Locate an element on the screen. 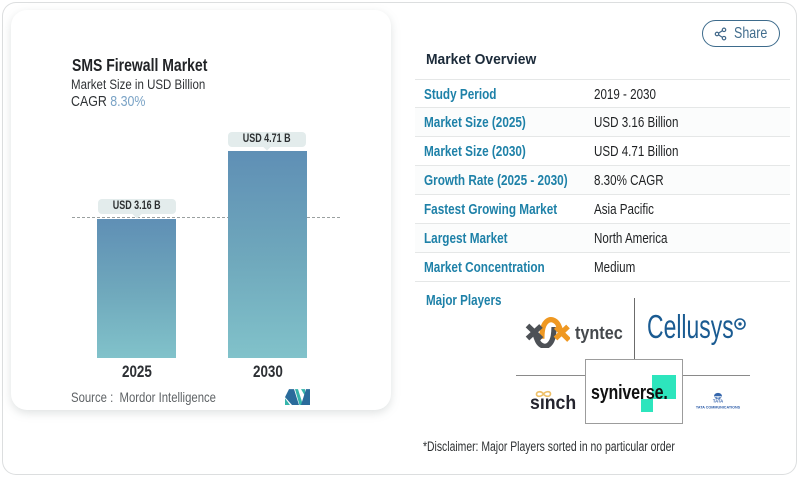 This screenshot has height=482, width=800. svg-text: TATA COMMUNICATIONS is located at coordinates (718, 407).